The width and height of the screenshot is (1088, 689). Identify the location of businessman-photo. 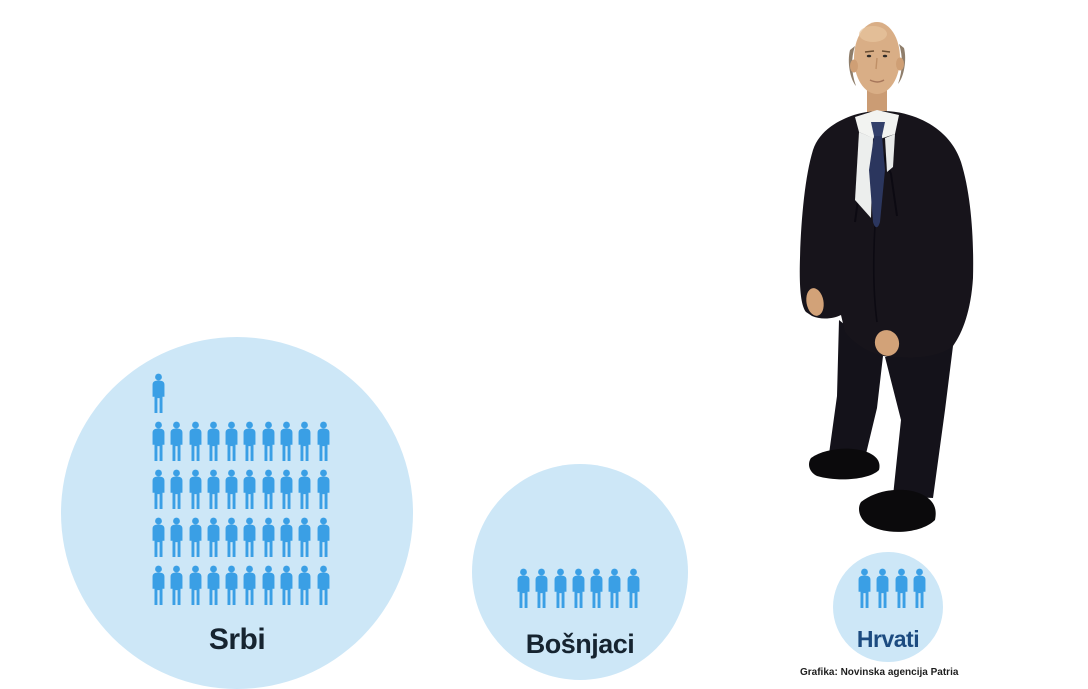
(886, 277).